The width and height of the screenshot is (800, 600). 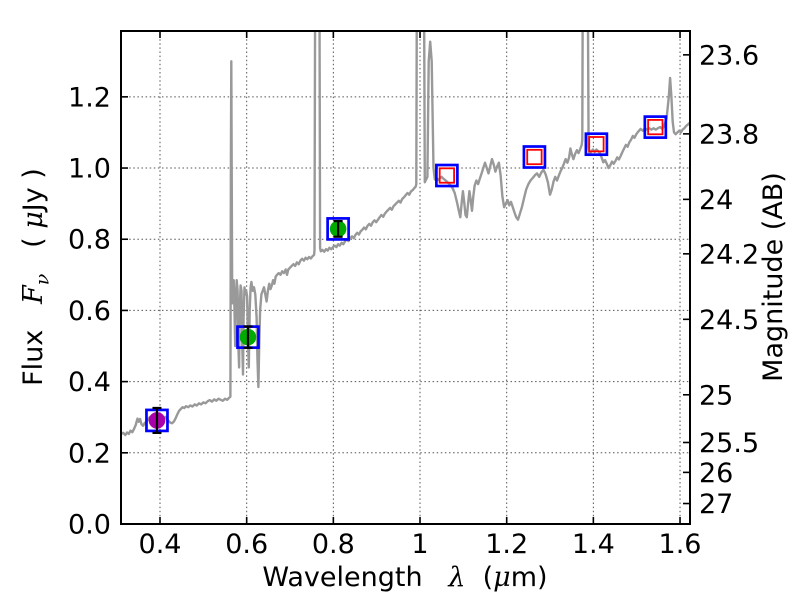 What do you see at coordinates (551, 151) in the screenshot?
I see `photometry-open-squares` at bounding box center [551, 151].